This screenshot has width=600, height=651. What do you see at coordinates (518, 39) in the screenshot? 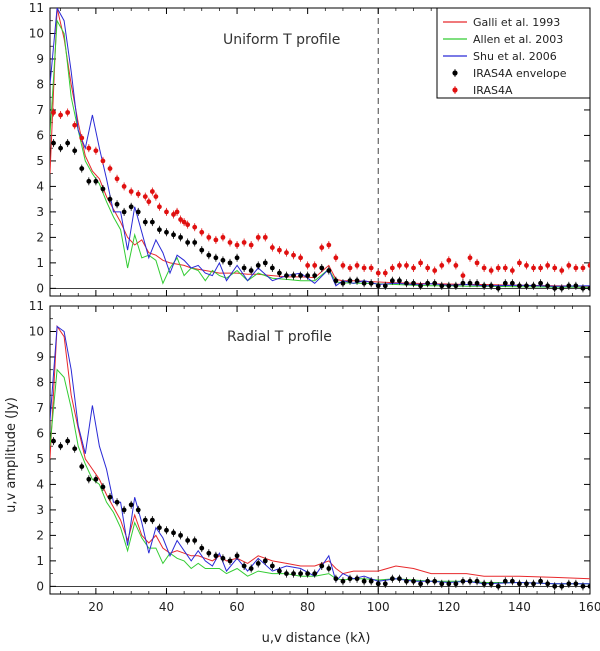
I see `legend-label: Allen et al. 2003` at bounding box center [518, 39].